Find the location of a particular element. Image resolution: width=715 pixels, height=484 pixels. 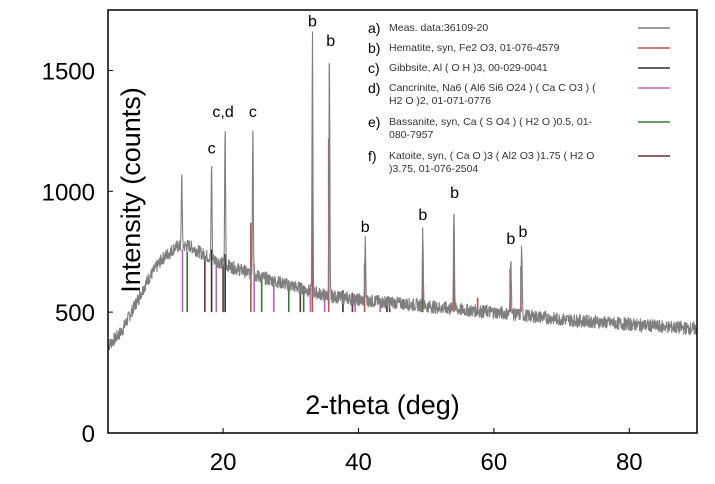

legend-entry-text: Gibbsite, Al ( O H )3, 00-029-0041 is located at coordinates (468, 68).